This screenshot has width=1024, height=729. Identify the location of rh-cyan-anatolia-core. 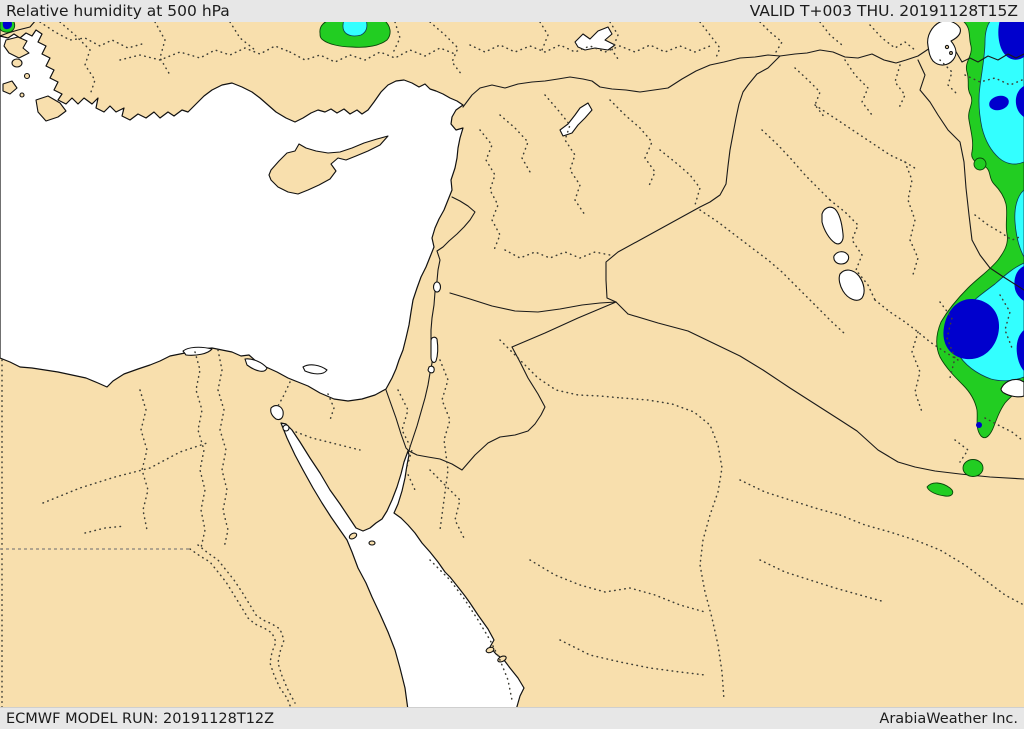
(355, 28).